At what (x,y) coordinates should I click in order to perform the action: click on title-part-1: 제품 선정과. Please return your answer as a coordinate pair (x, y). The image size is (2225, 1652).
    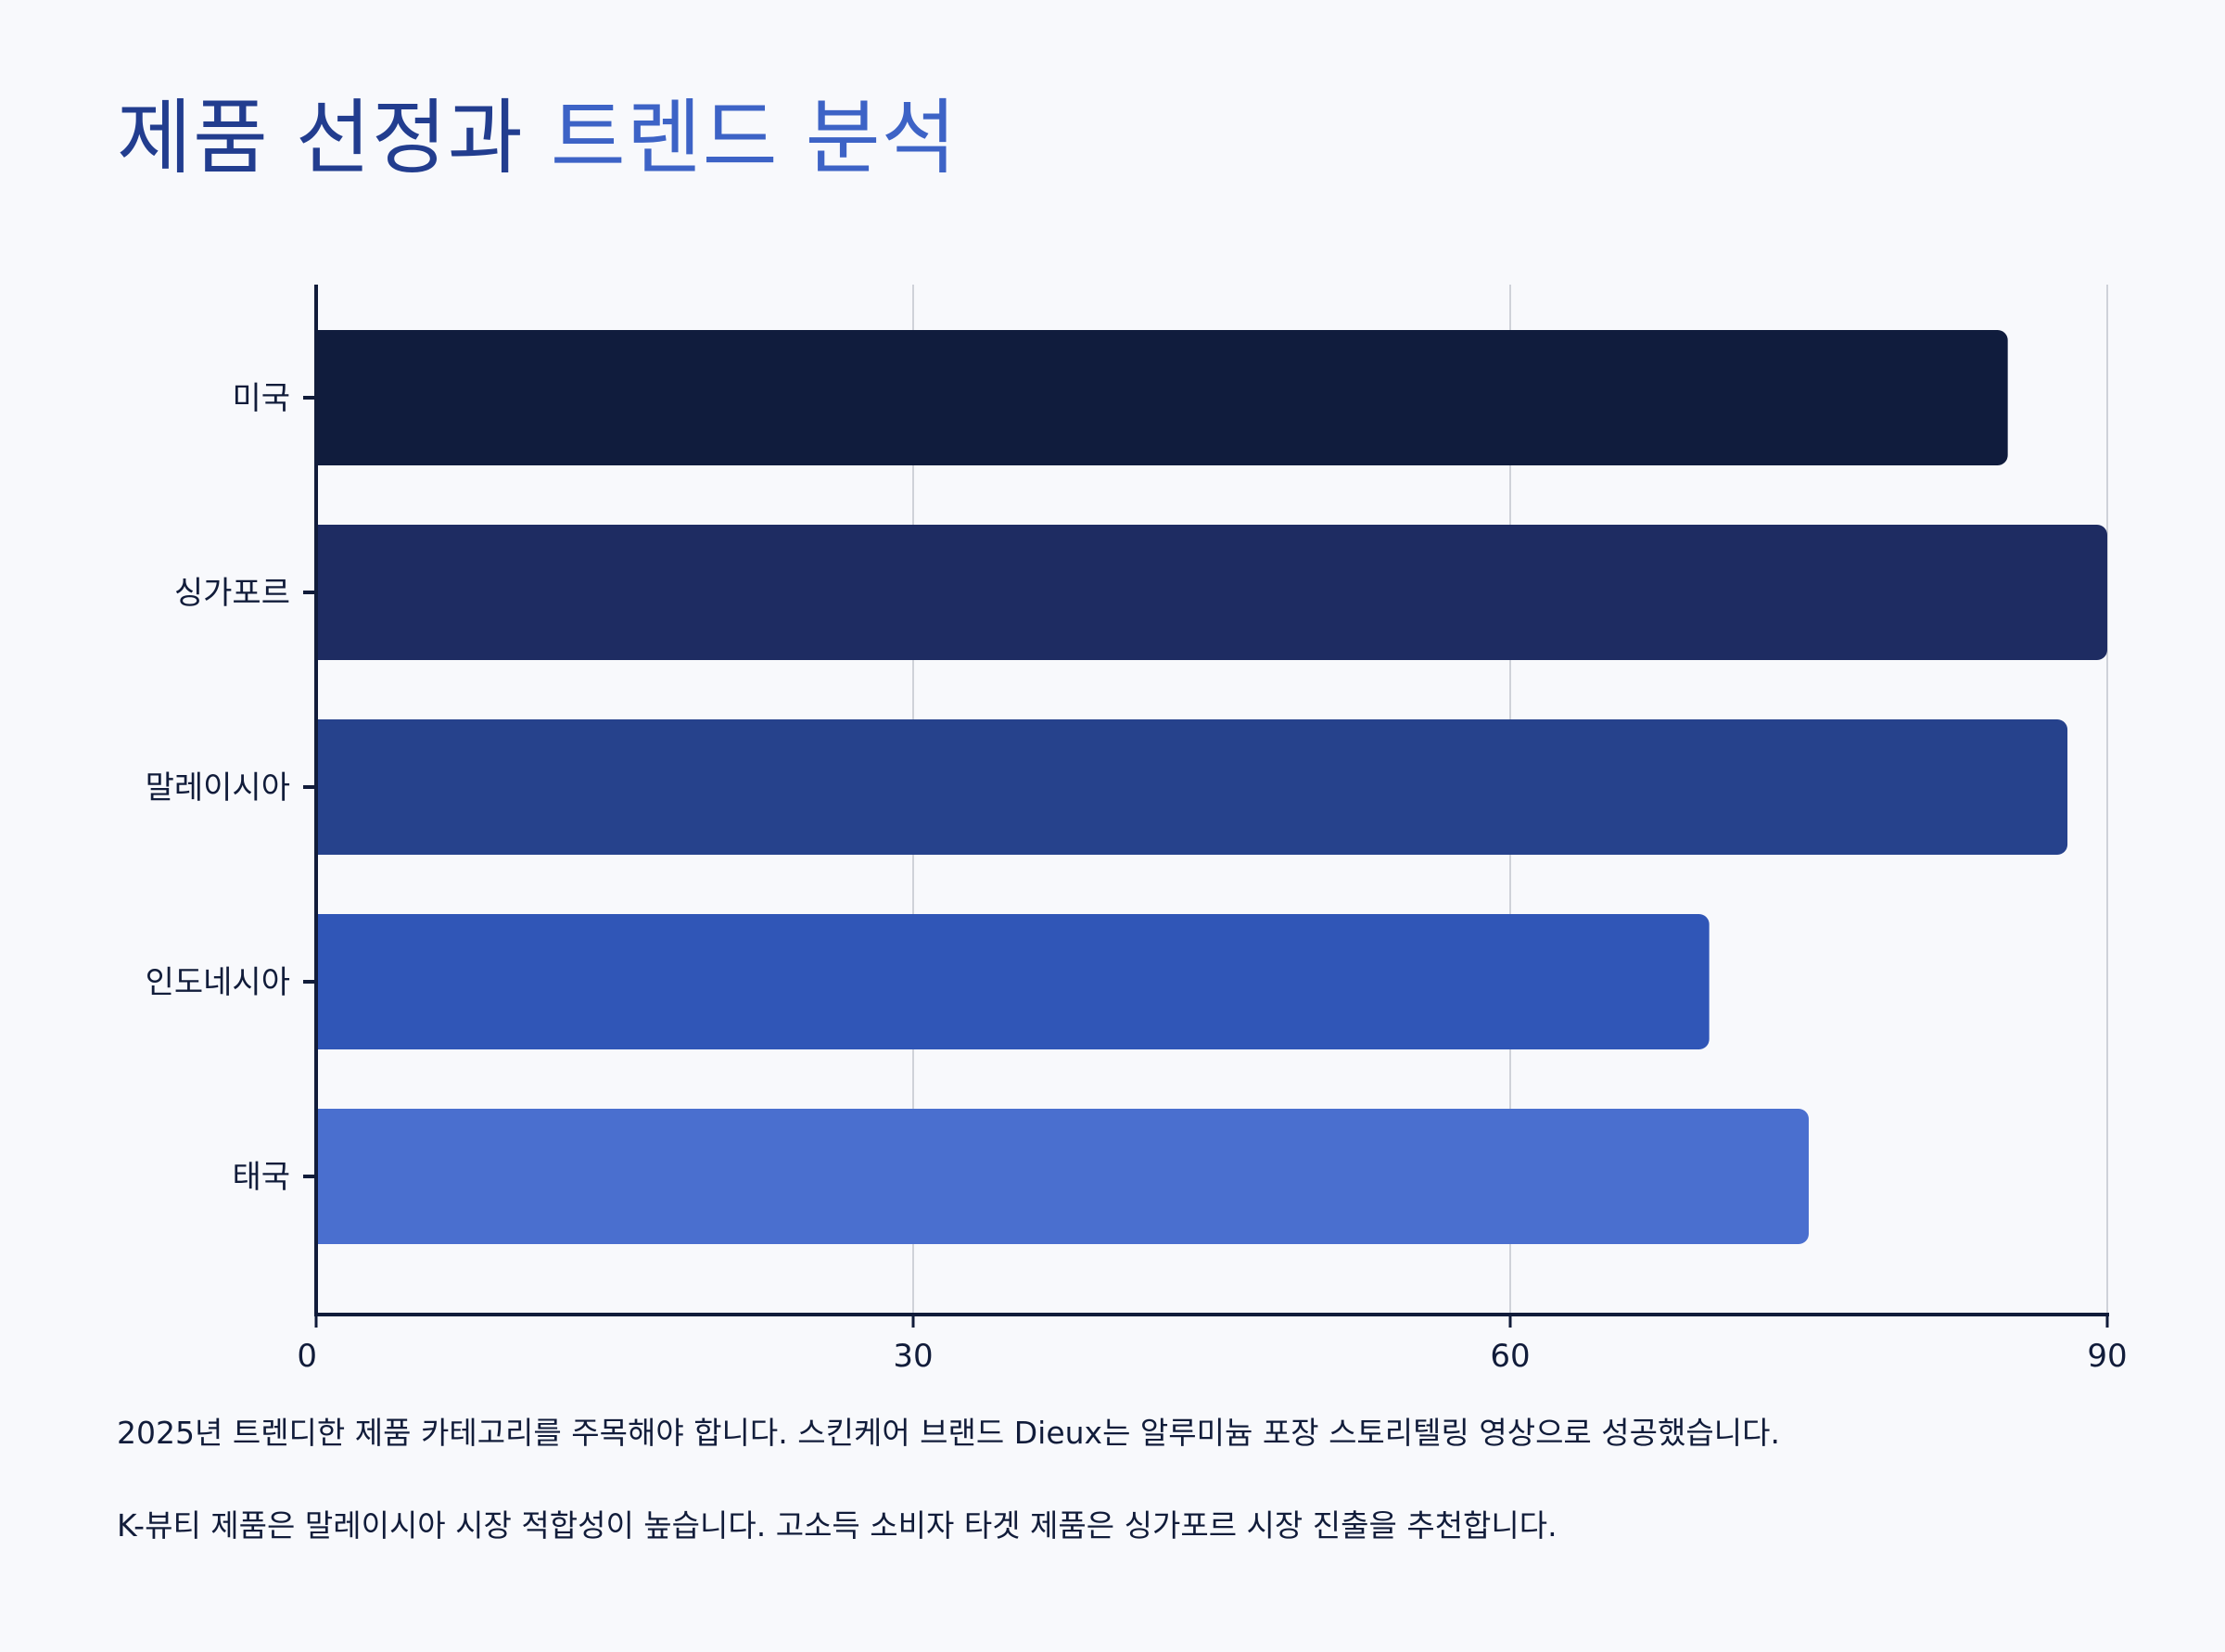
    Looking at the image, I should click on (320, 138).